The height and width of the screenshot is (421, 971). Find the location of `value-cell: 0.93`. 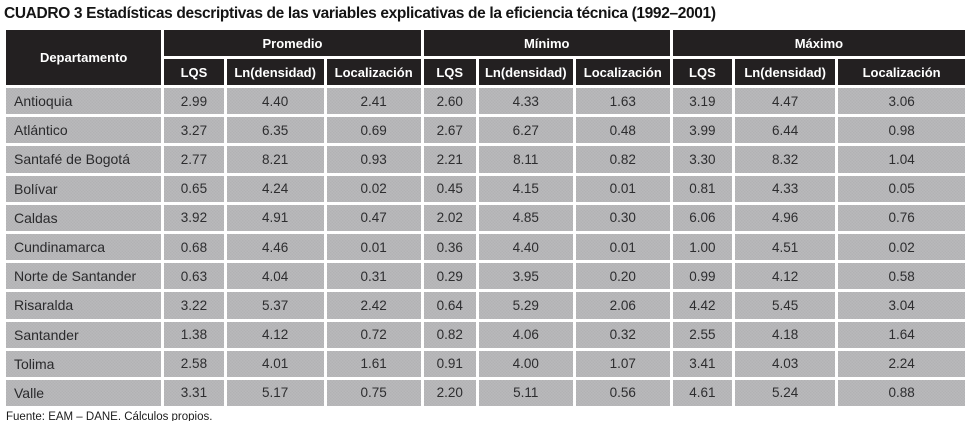

value-cell: 0.93 is located at coordinates (373, 159).